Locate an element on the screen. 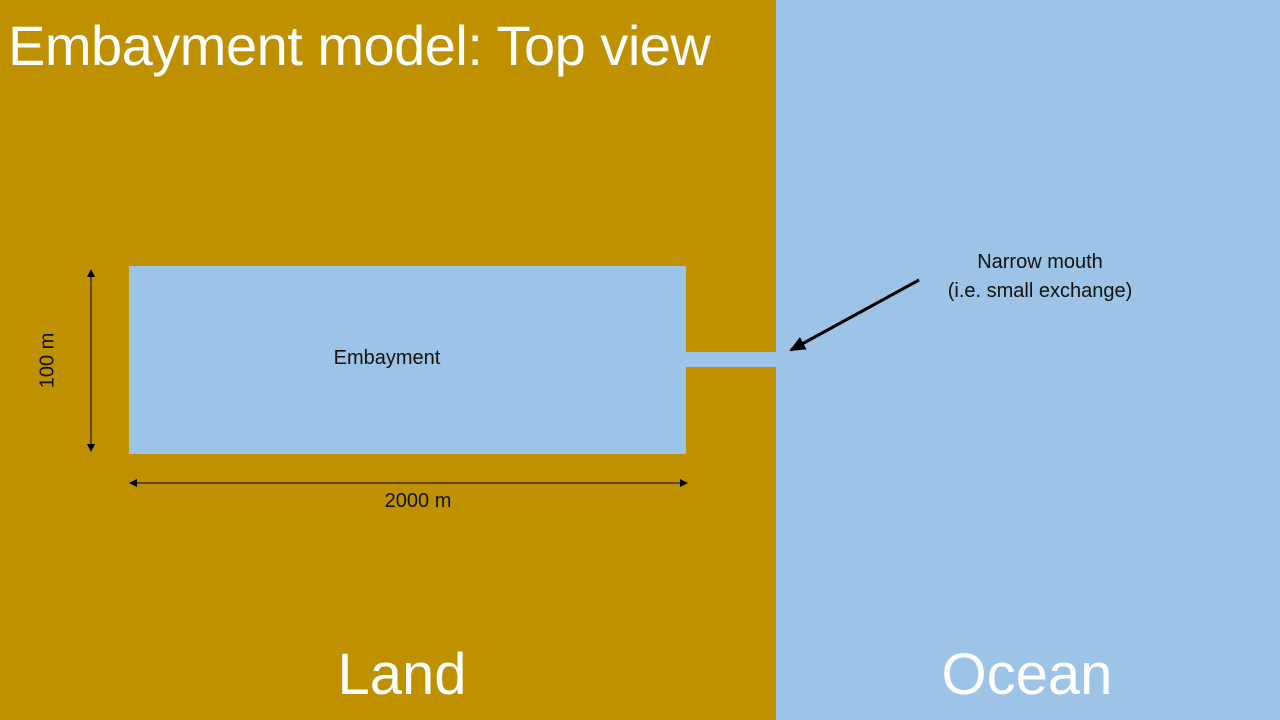 This screenshot has width=1280, height=720. mouth-channel is located at coordinates (731, 359).